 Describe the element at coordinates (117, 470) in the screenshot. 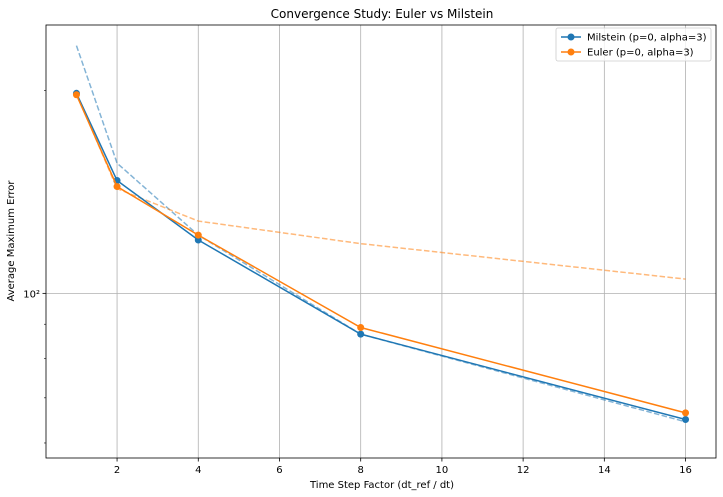

I see `x-tick-label: 2` at that location.